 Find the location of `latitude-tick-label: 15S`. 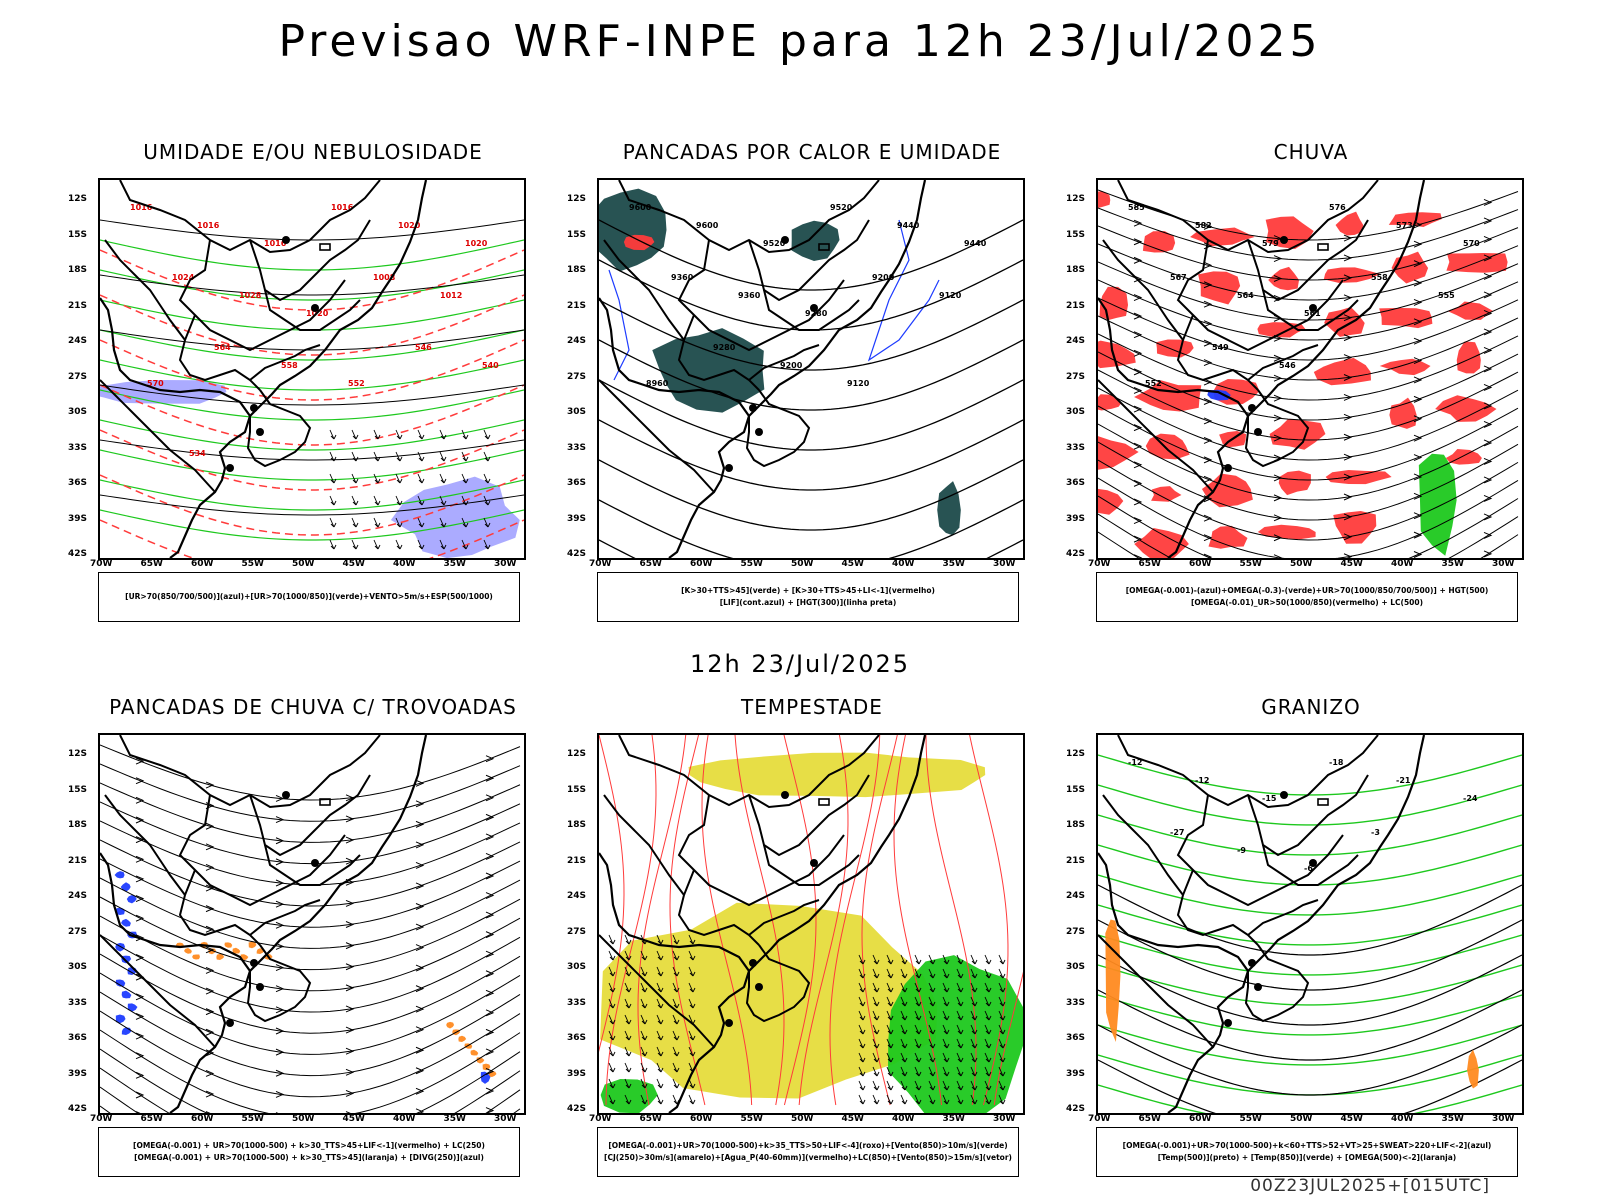

latitude-tick-label: 15S is located at coordinates (78, 234).